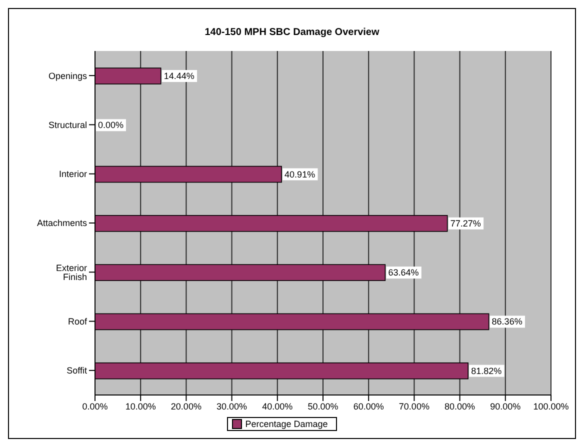 The width and height of the screenshot is (584, 447). What do you see at coordinates (179, 76) in the screenshot?
I see `data-label: 14.44%` at bounding box center [179, 76].